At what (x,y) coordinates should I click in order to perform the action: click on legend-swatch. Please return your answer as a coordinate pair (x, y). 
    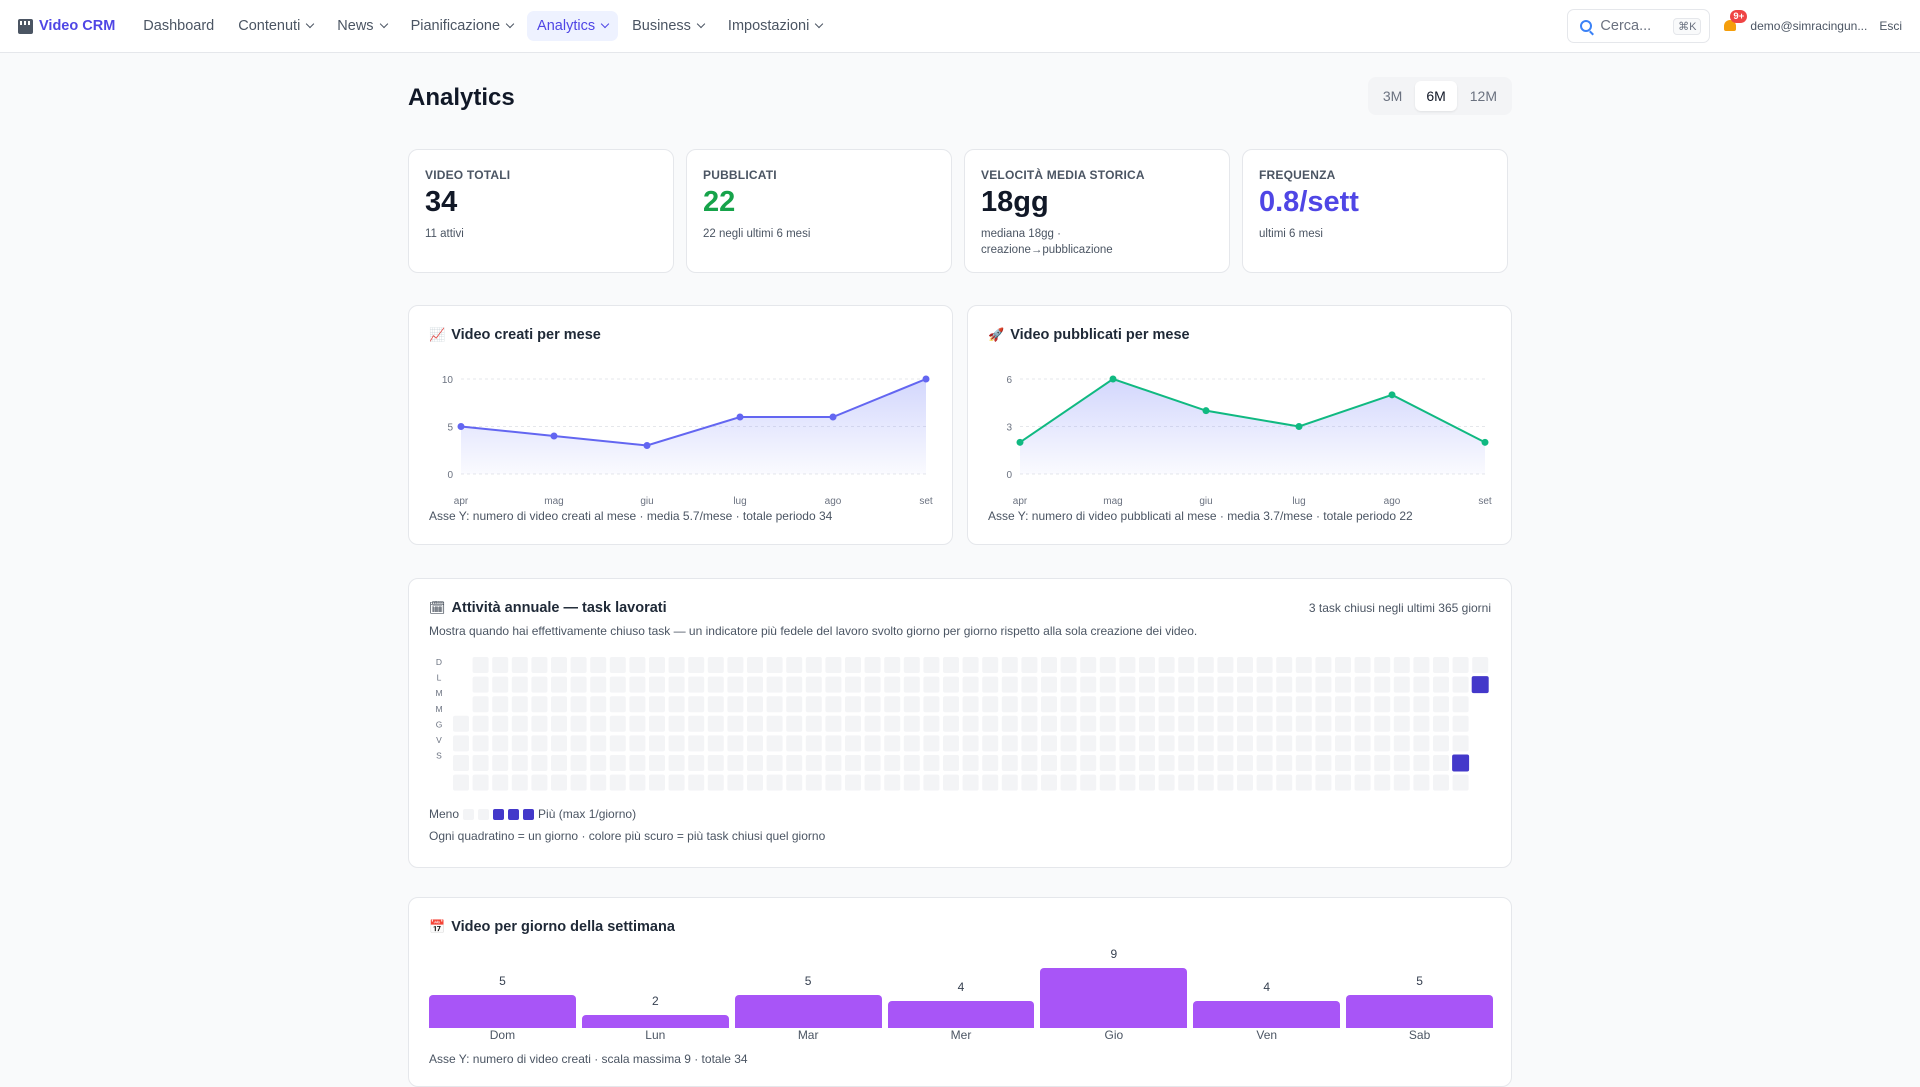
    Looking at the image, I should click on (499, 814).